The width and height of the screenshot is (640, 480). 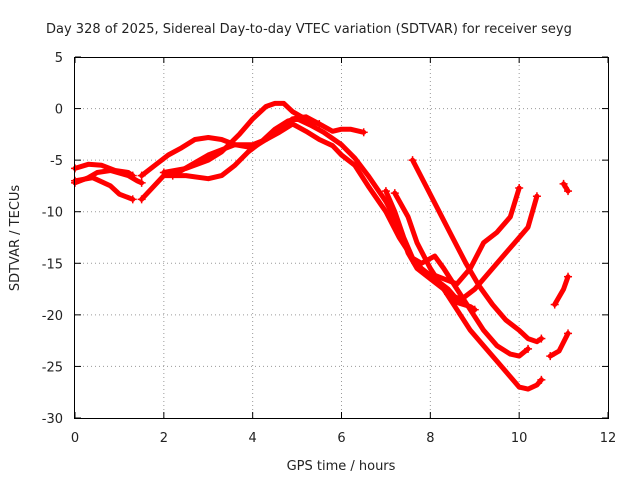 I want to click on y-tick-label: -25, so click(x=52, y=367).